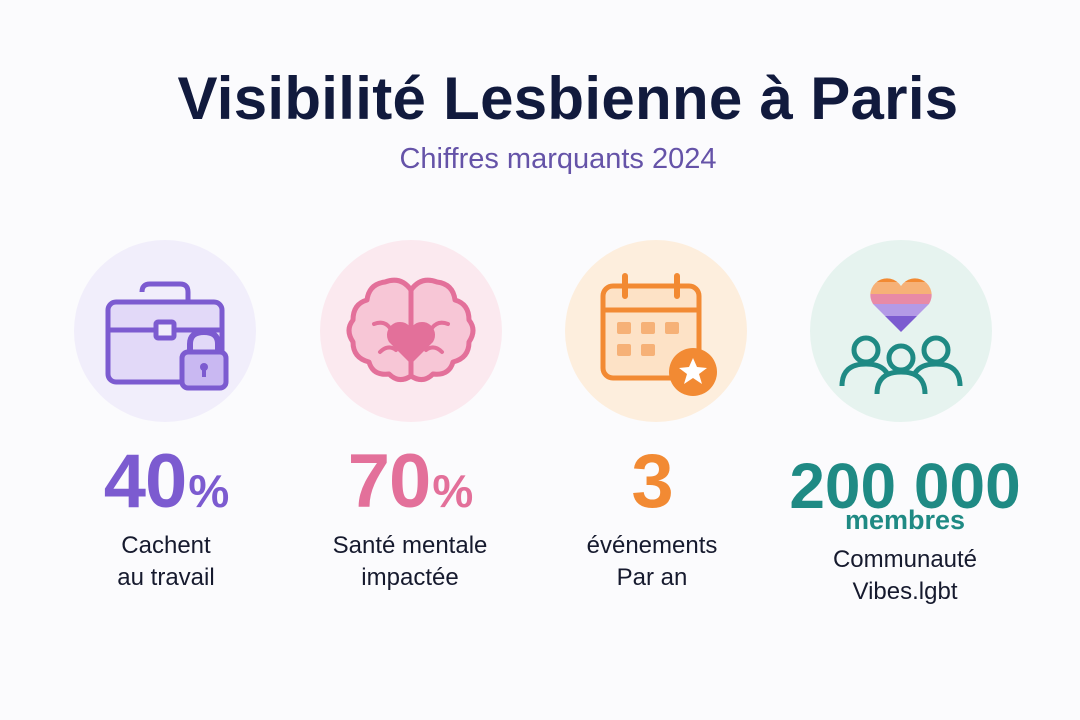  Describe the element at coordinates (905, 575) in the screenshot. I see `stat-label-community: Communauté Vibes.lgbt` at that location.